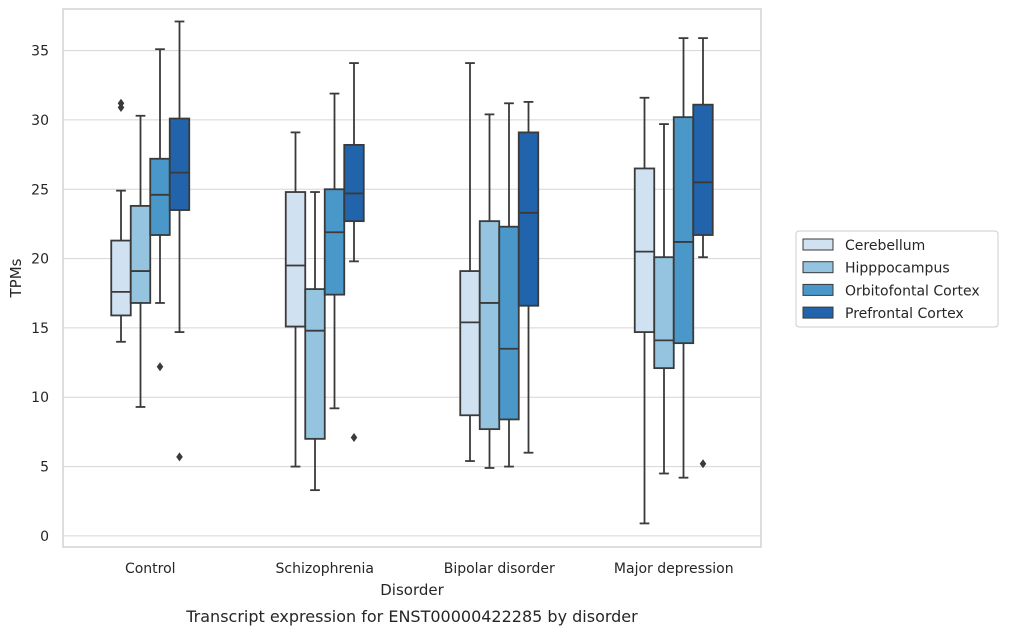  Describe the element at coordinates (904, 314) in the screenshot. I see `legend-label: Prefrontal Cortex` at that location.